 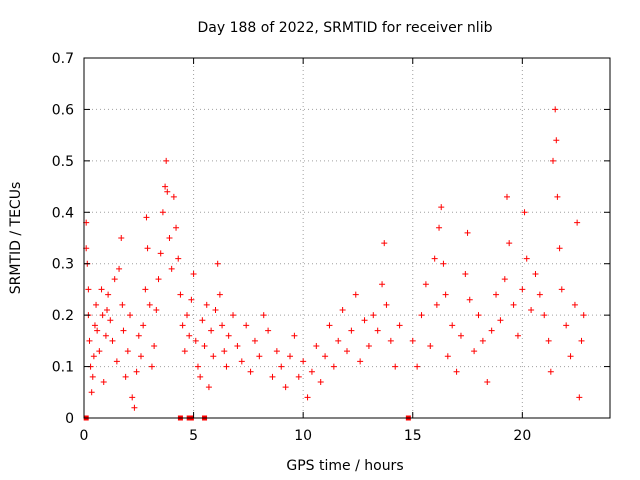 What do you see at coordinates (344, 466) in the screenshot?
I see `x-axis-label: GPS time / hours` at bounding box center [344, 466].